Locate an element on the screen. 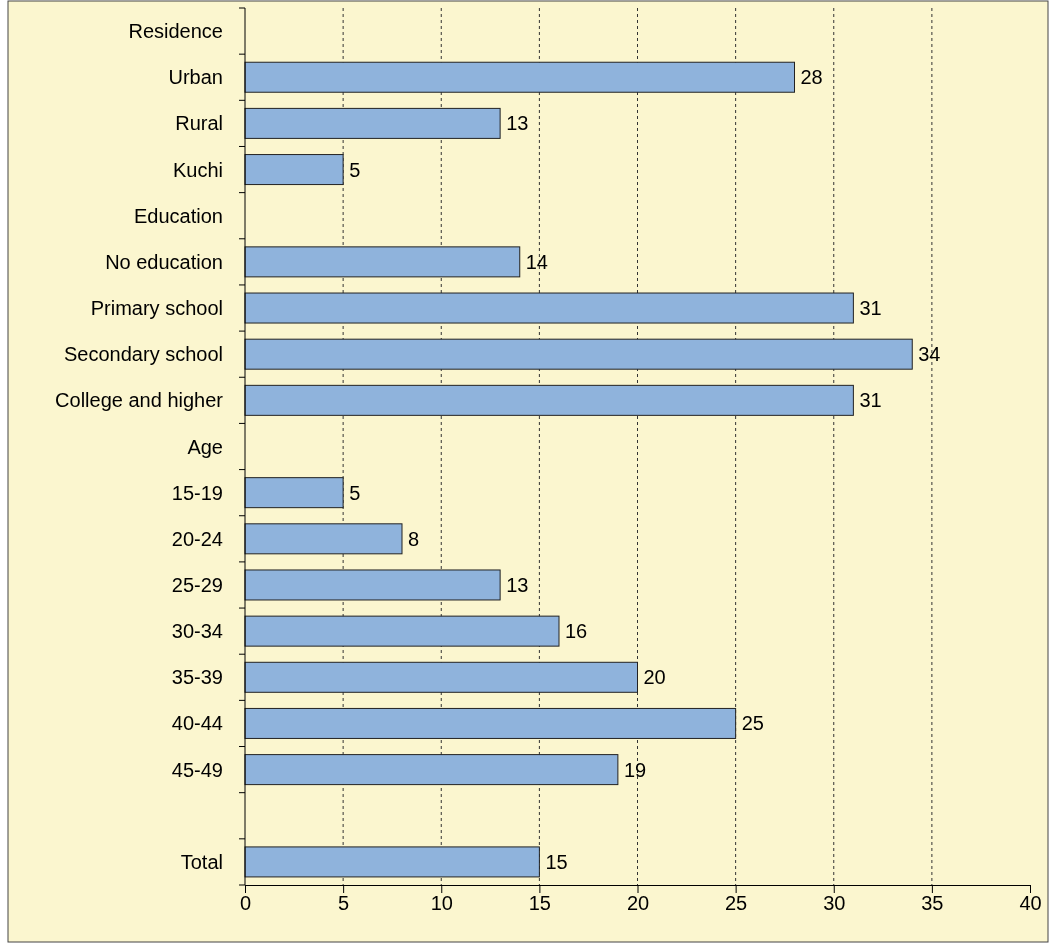 Image resolution: width=1052 pixels, height=943 pixels. data-label: 14 is located at coordinates (536, 261).